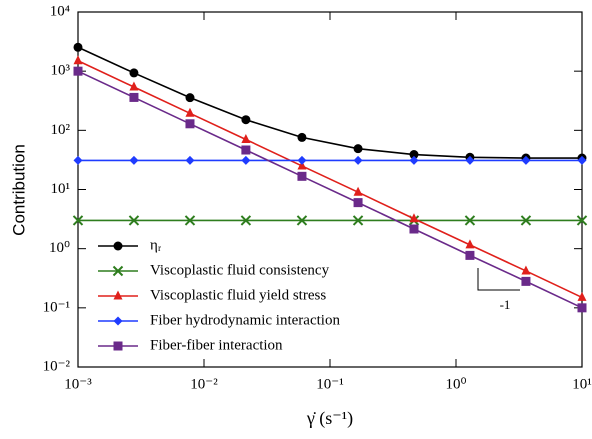  What do you see at coordinates (59, 248) in the screenshot?
I see `y-tick-label: 10⁰` at bounding box center [59, 248].